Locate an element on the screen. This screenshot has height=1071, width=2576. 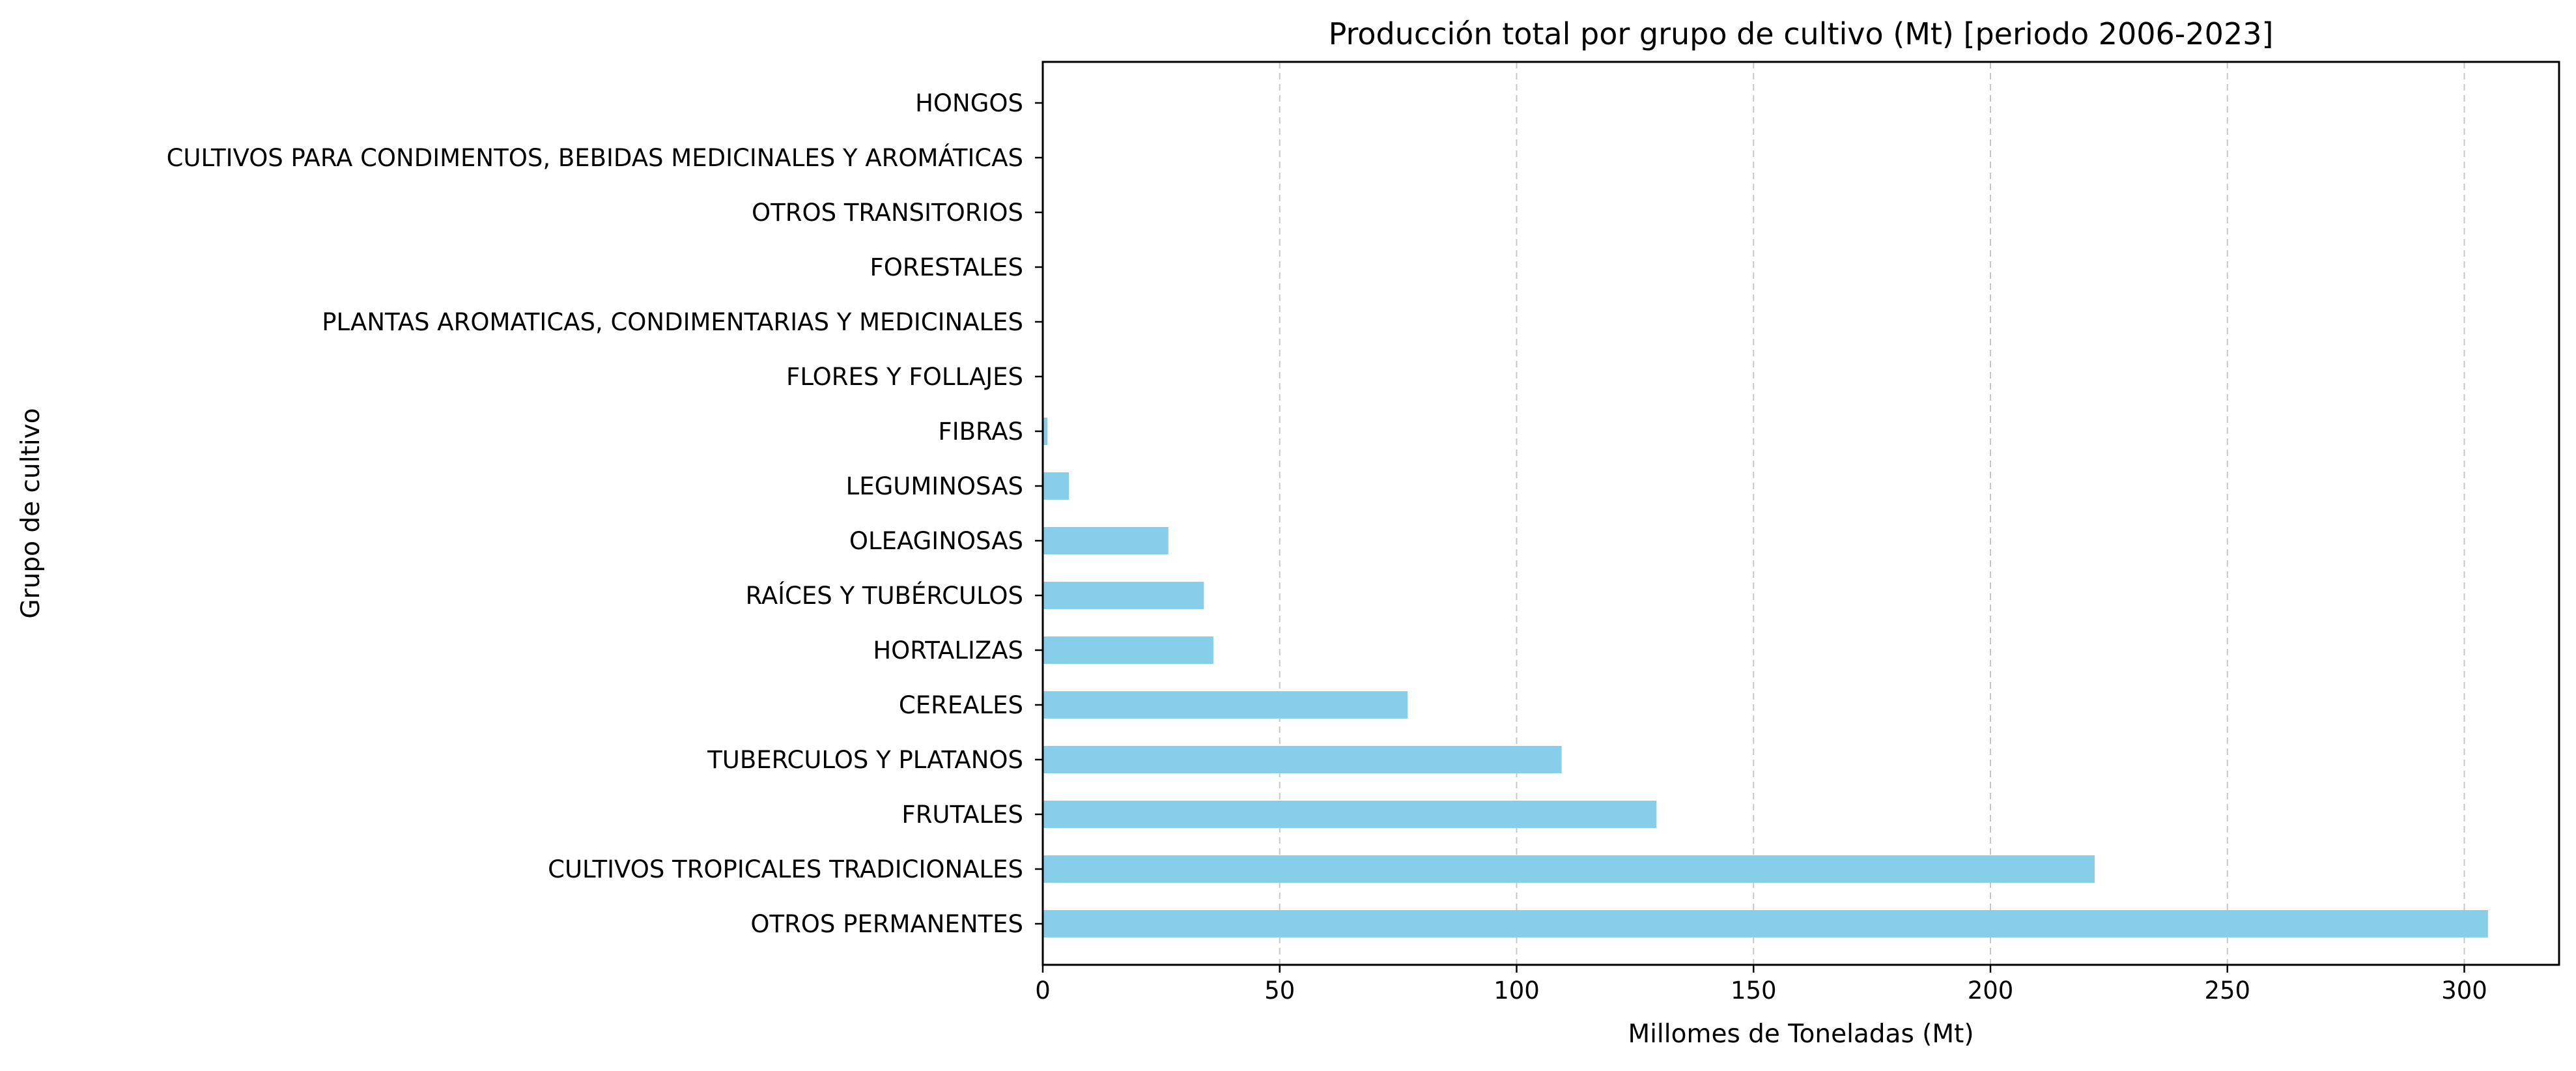
y-tick-label: FLORES Y FOLLAJES is located at coordinates (904, 377).